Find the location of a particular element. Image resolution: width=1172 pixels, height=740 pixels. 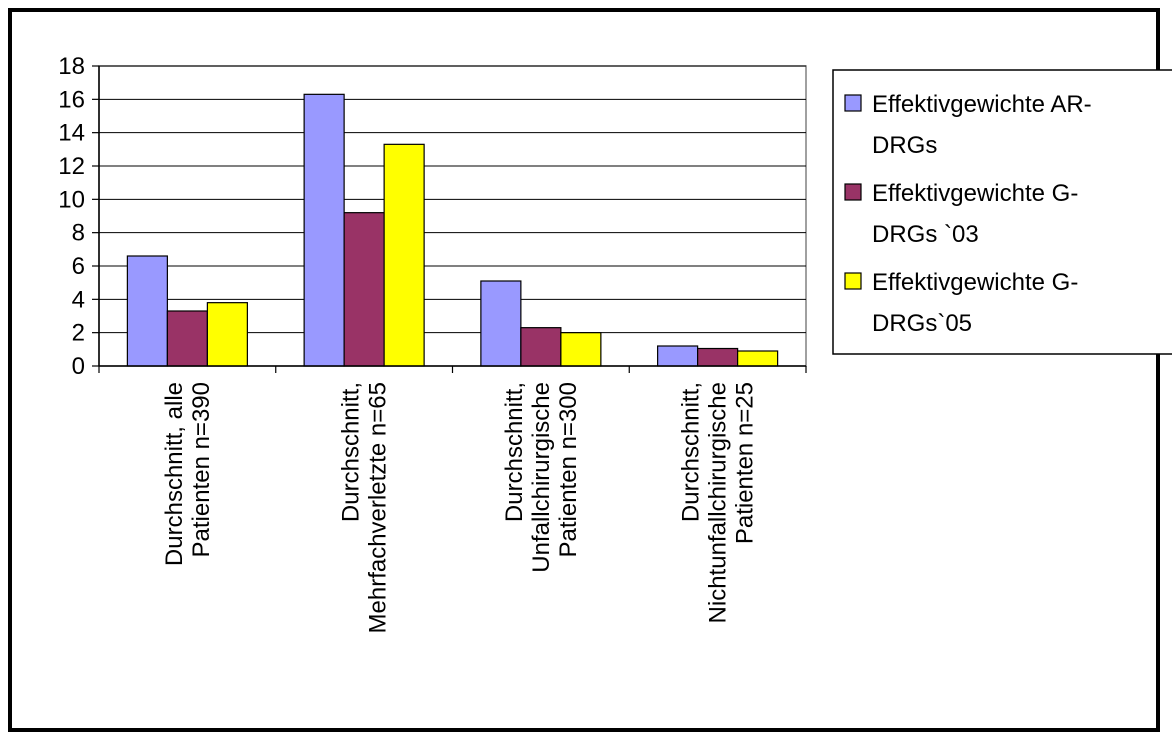

y-tick-label: 10 is located at coordinates (71, 199).